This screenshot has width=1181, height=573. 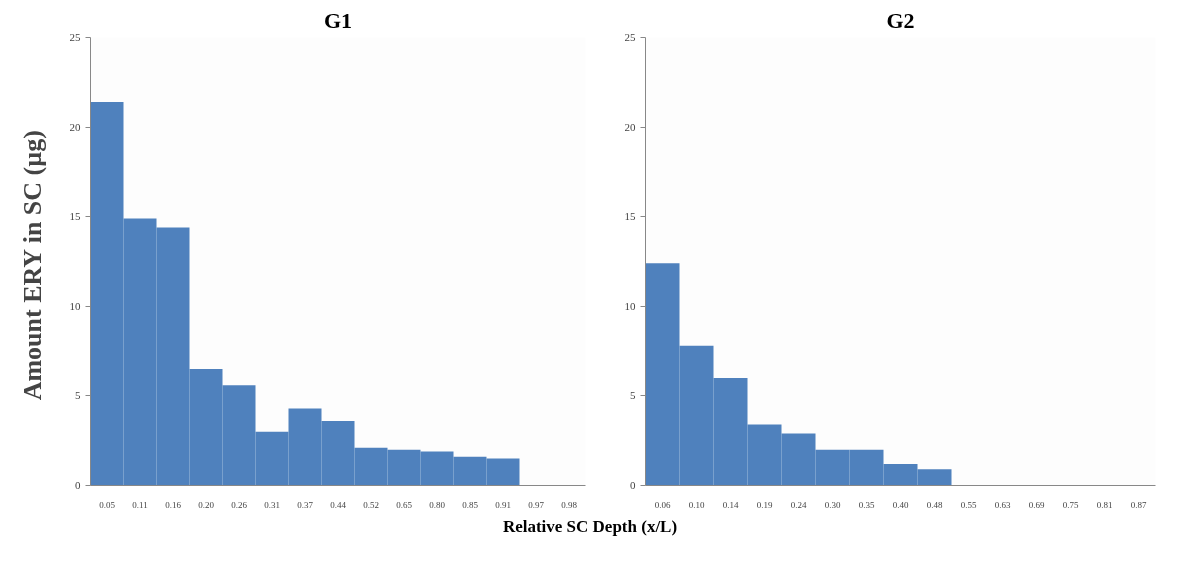 What do you see at coordinates (798, 504) in the screenshot?
I see `x-tick-label: 0.24` at bounding box center [798, 504].